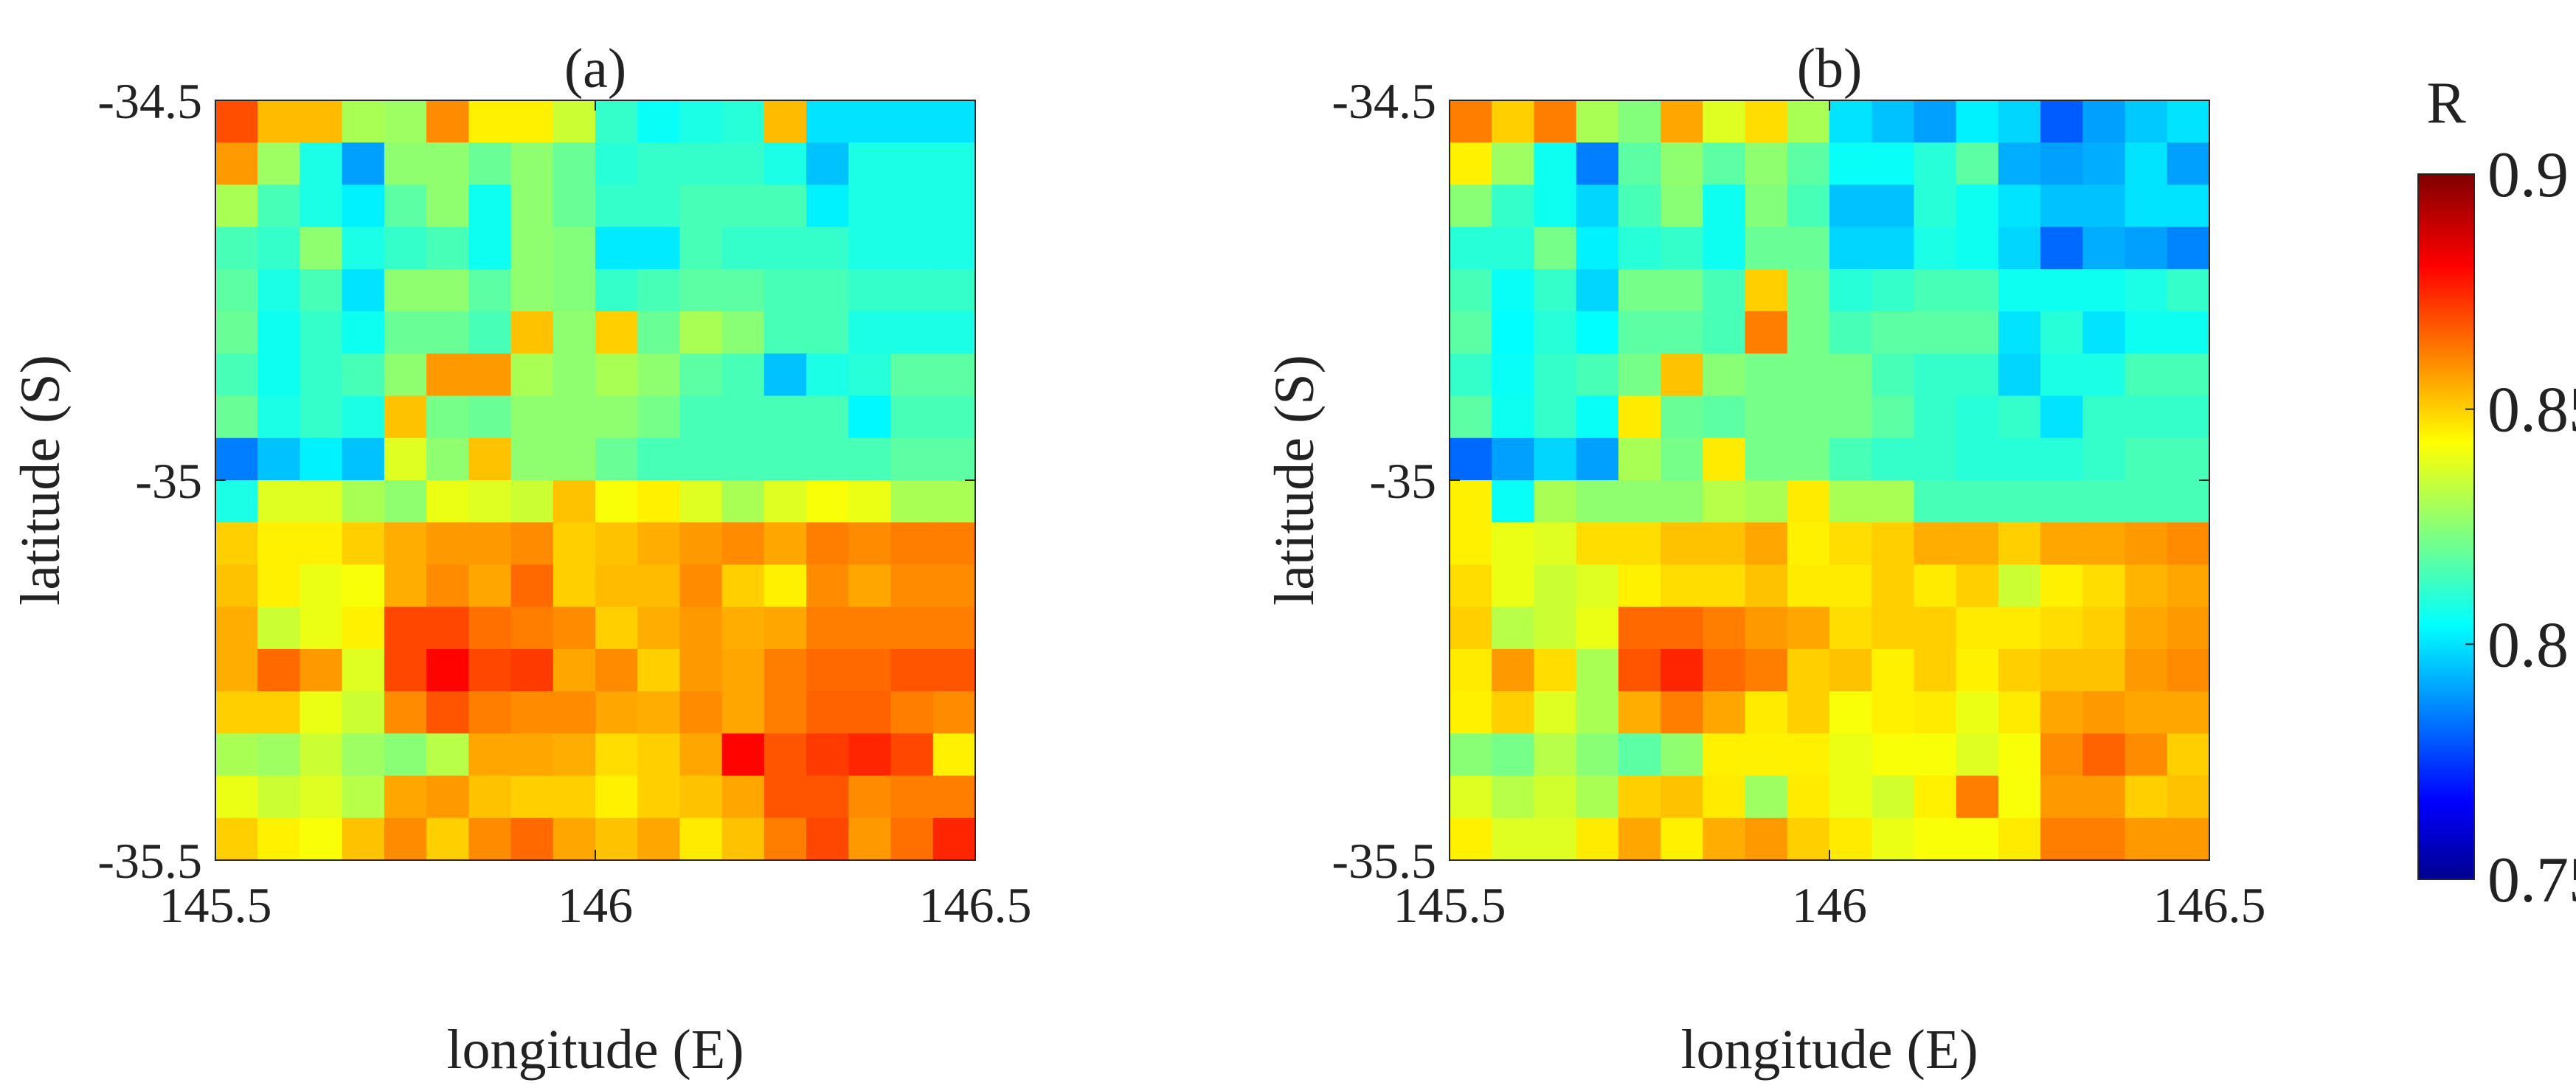  I want to click on y-tick-label: -35, so click(169, 481).